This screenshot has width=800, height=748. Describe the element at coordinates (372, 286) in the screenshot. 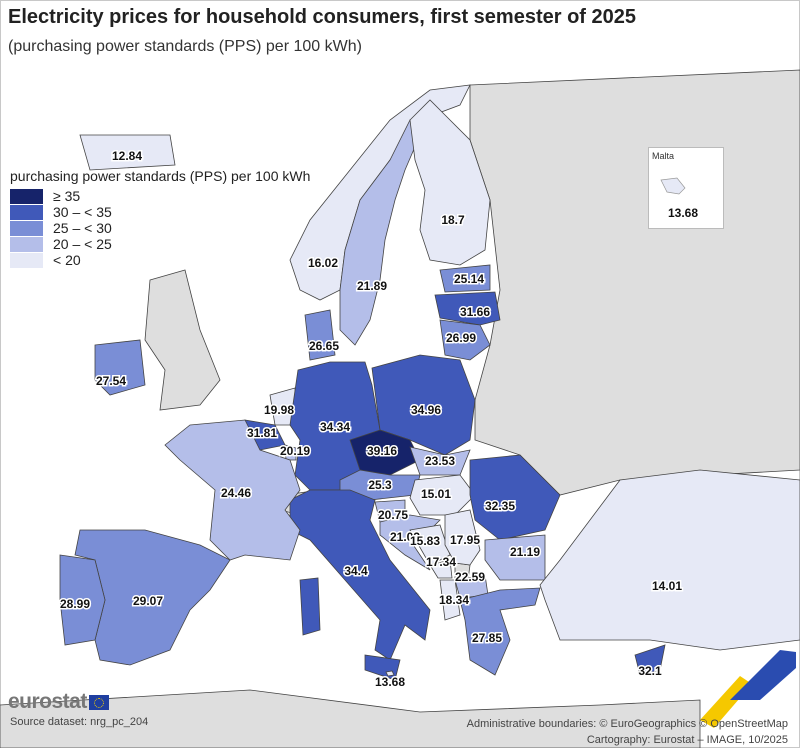

I see `value-label-se: 21.89` at that location.